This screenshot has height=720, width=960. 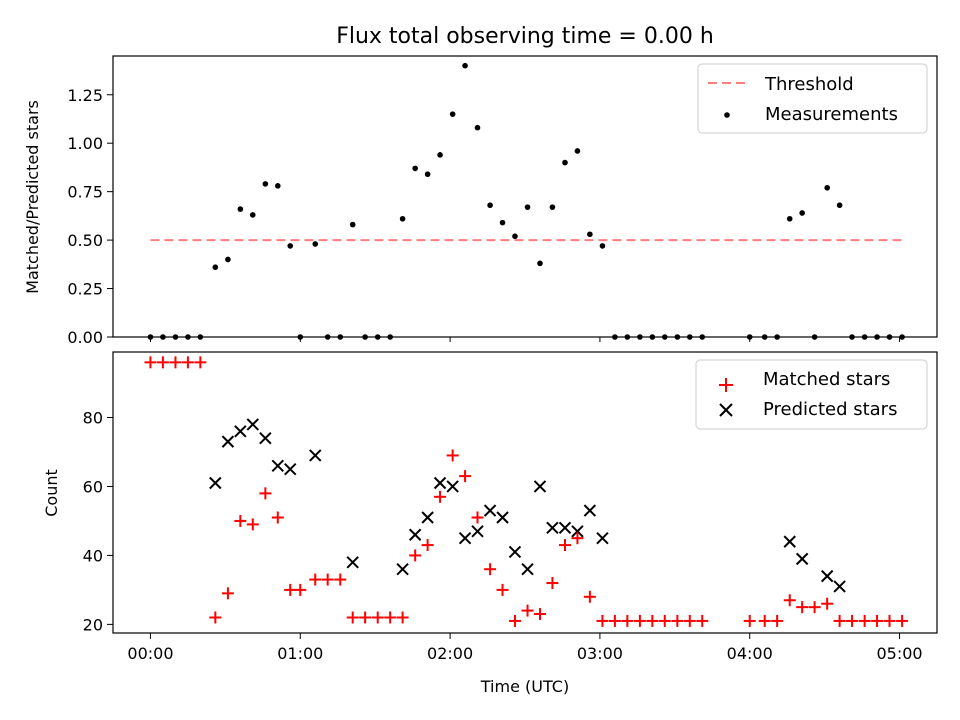 I want to click on top-x-axis, so click(x=525, y=339).